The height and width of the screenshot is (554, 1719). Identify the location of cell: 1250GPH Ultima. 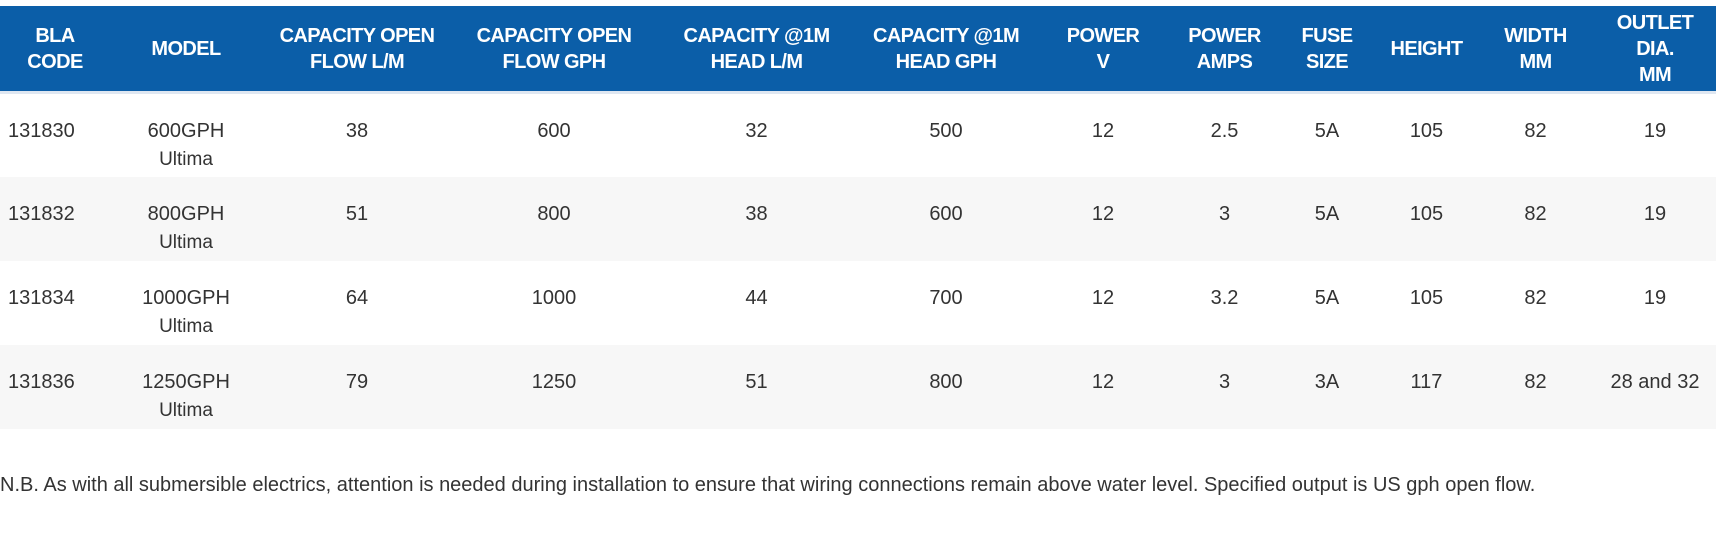
(186, 386).